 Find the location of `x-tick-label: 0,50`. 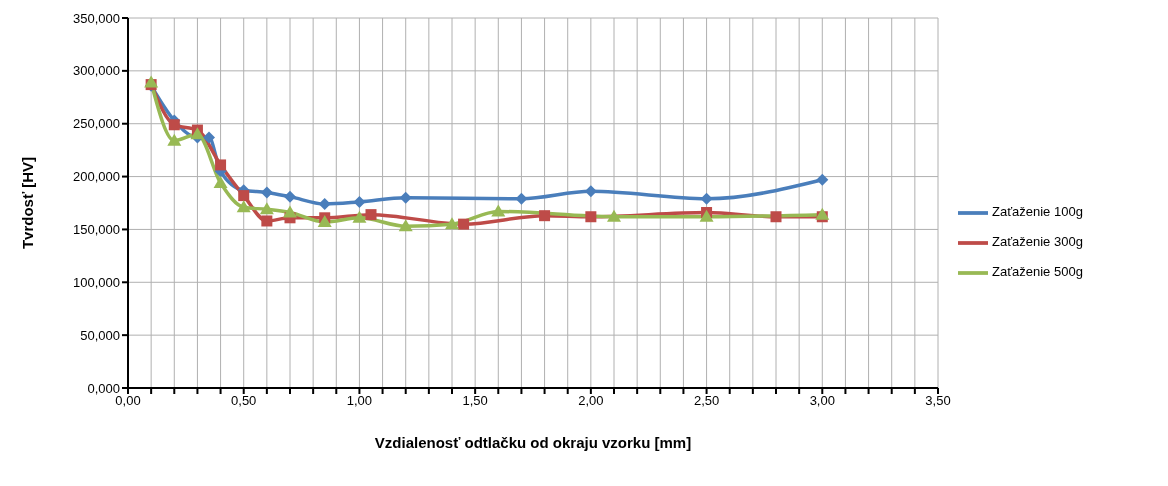

x-tick-label: 0,50 is located at coordinates (244, 401).